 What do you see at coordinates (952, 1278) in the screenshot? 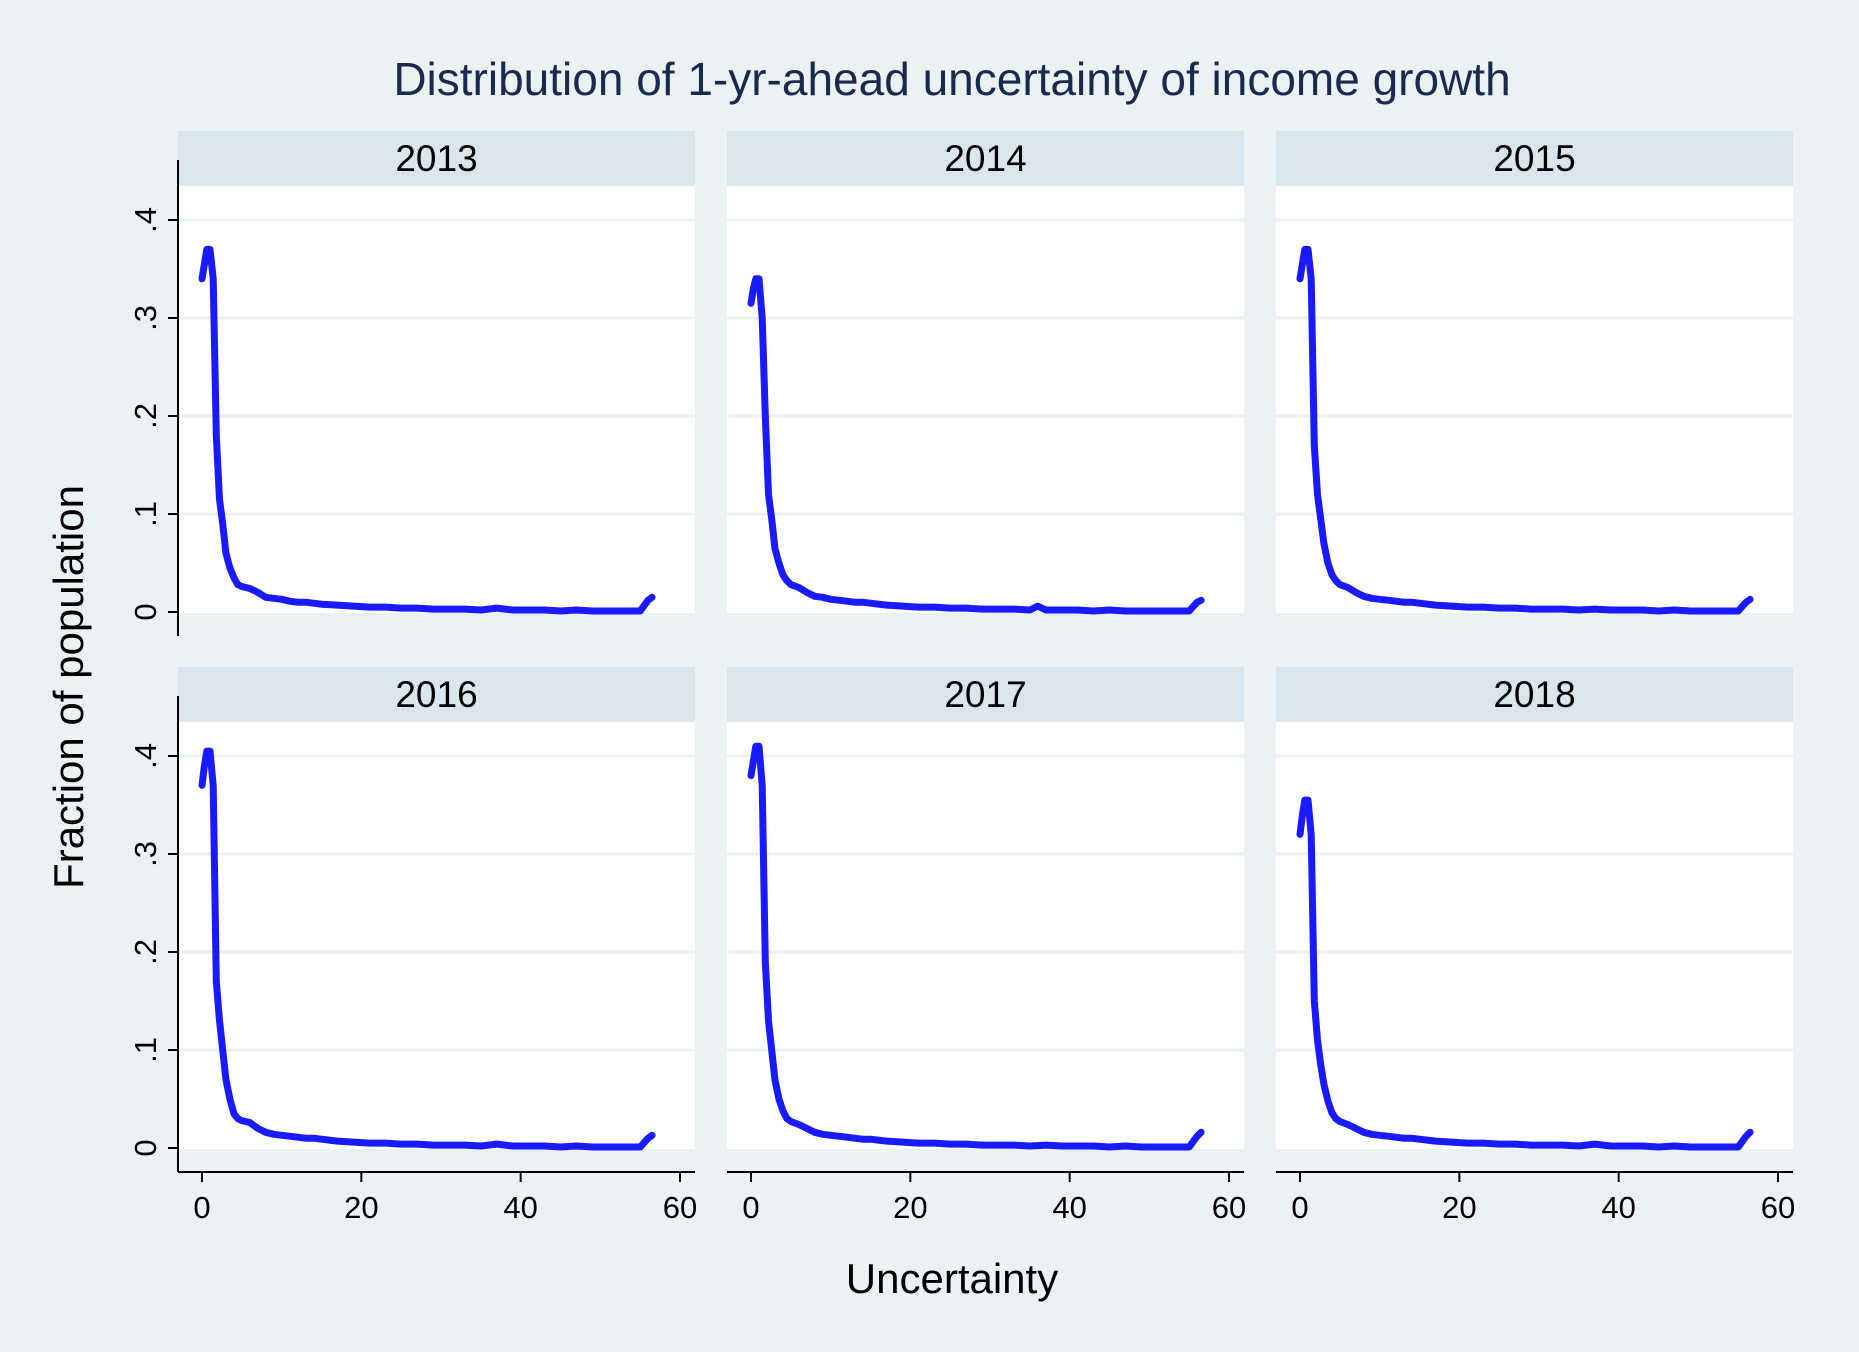
I see `x-axis-title: Uncertainty` at bounding box center [952, 1278].